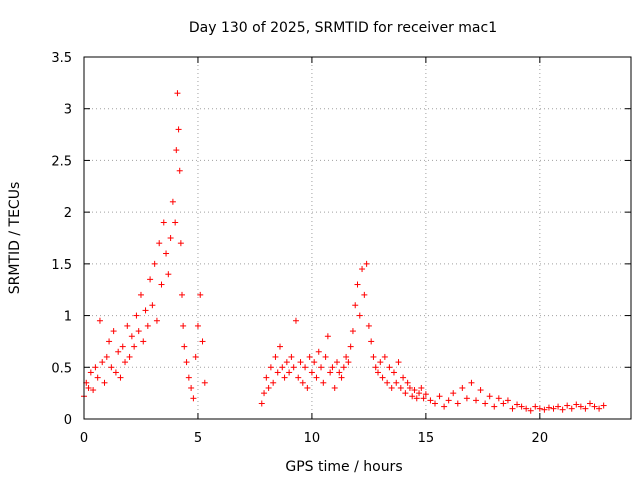  What do you see at coordinates (68, 110) in the screenshot?
I see `y-tick-label: 3` at bounding box center [68, 110].